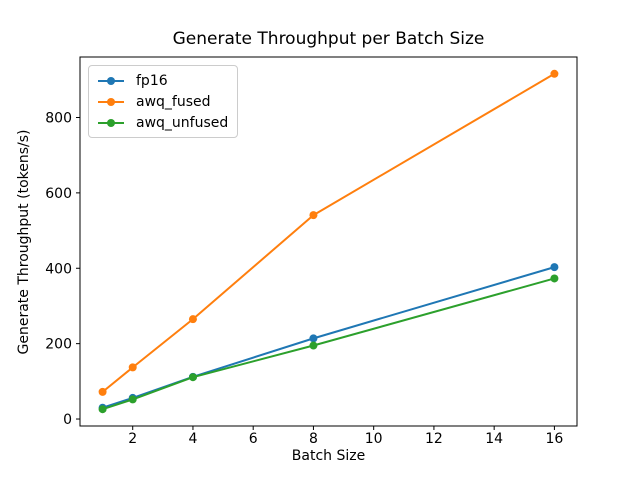  I want to click on legend: fp16 awq_fused awq_unfused, so click(163, 101).